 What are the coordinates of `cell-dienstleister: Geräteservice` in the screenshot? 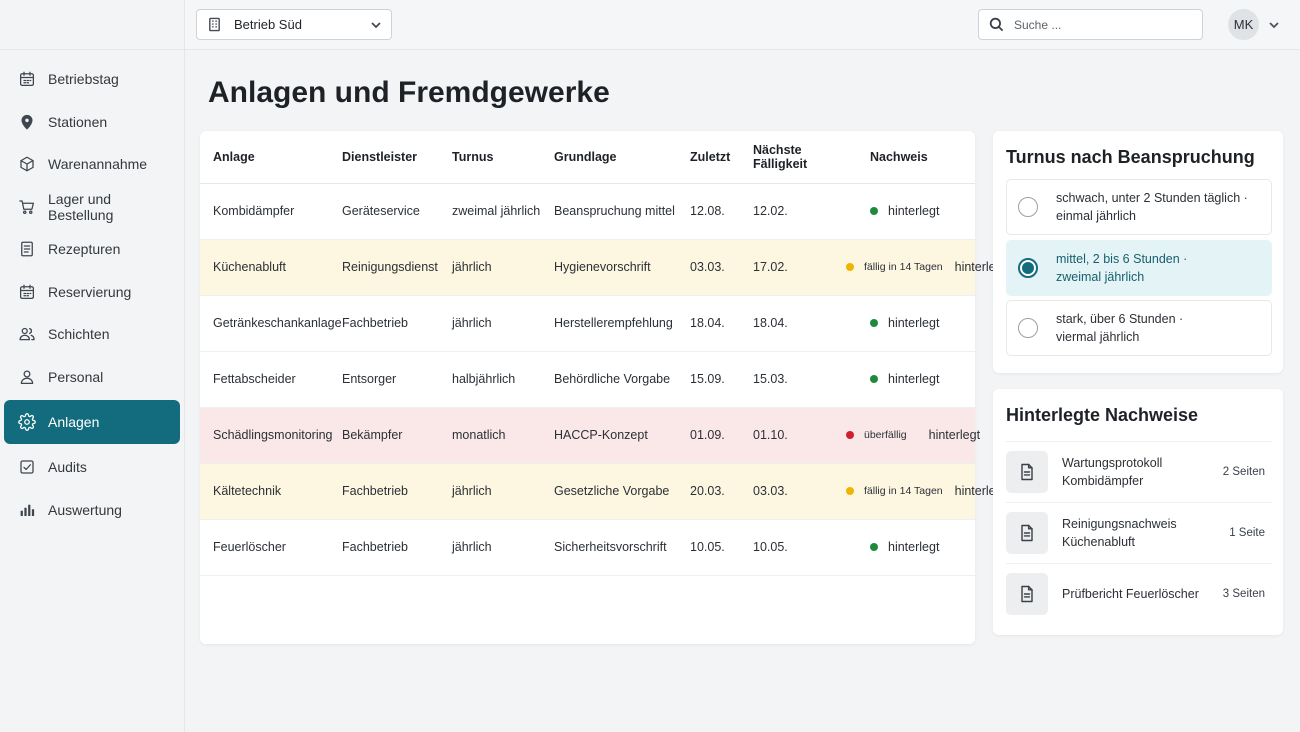 It's located at (384, 211).